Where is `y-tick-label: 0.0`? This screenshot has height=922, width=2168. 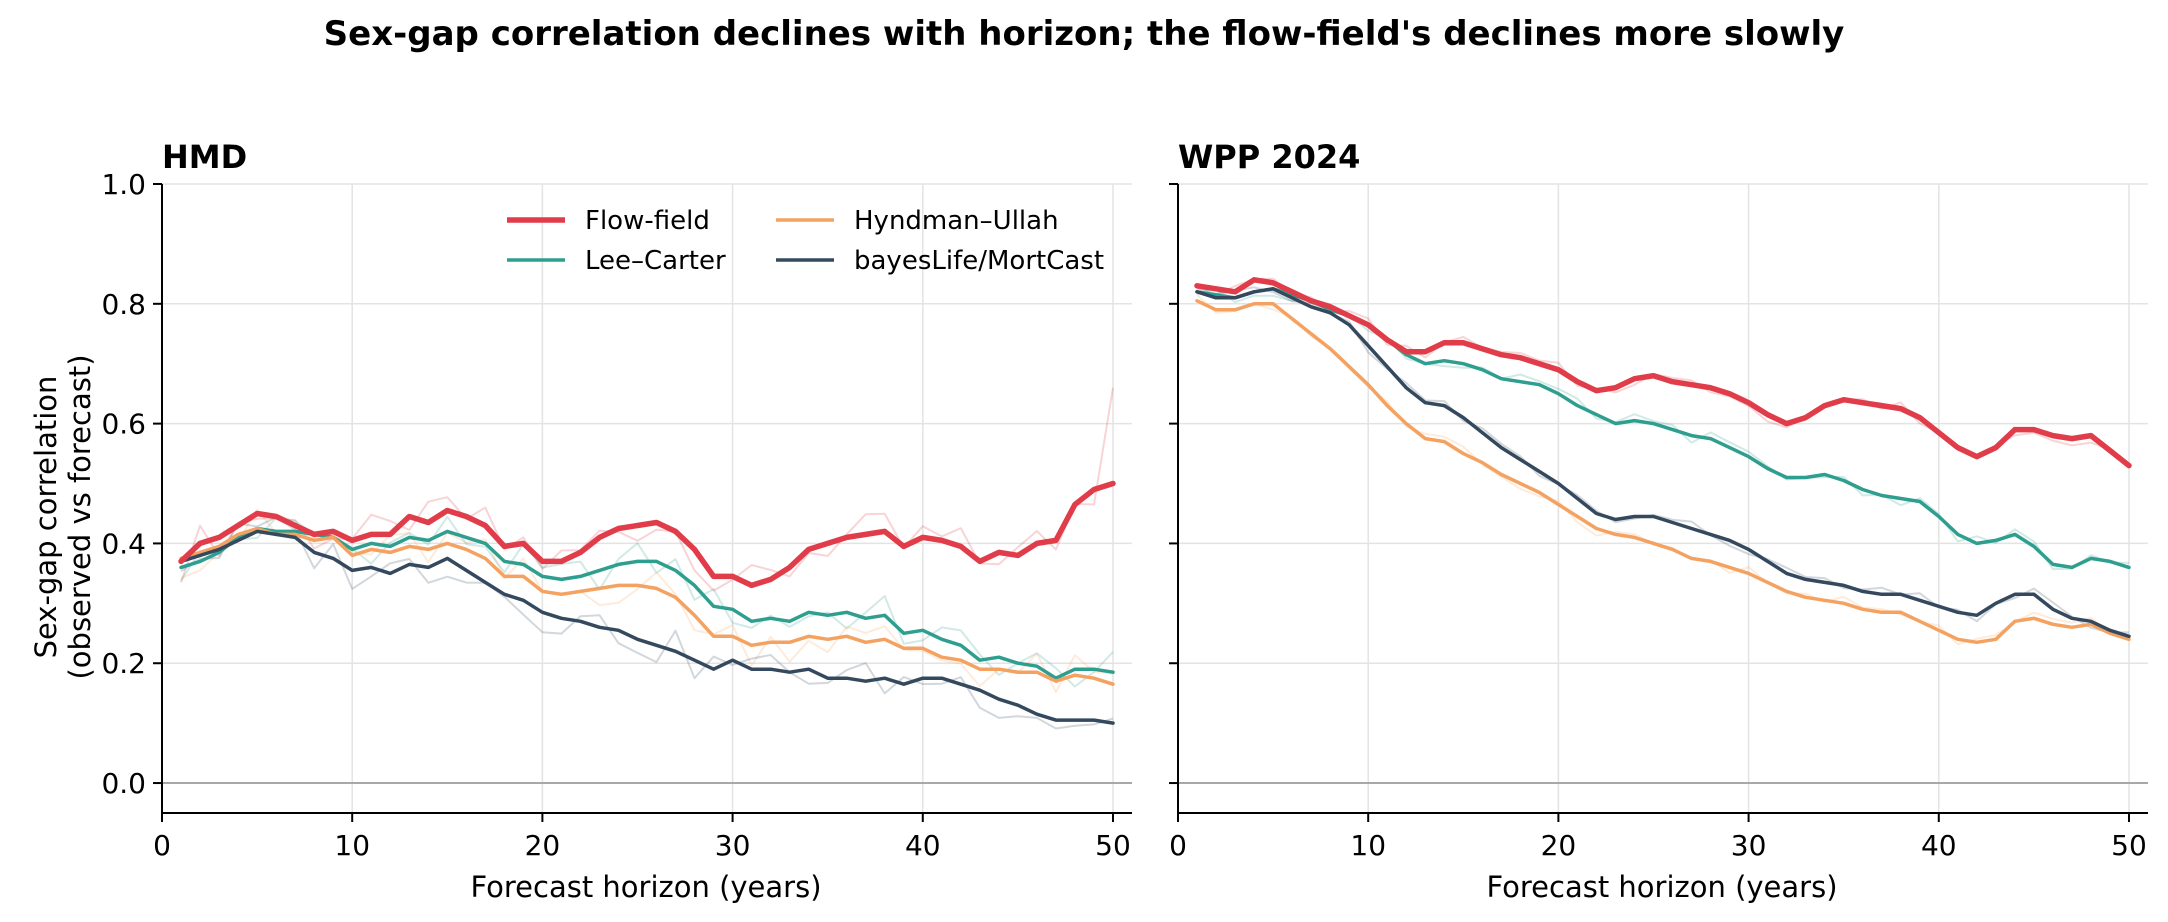
y-tick-label: 0.0 is located at coordinates (123, 783).